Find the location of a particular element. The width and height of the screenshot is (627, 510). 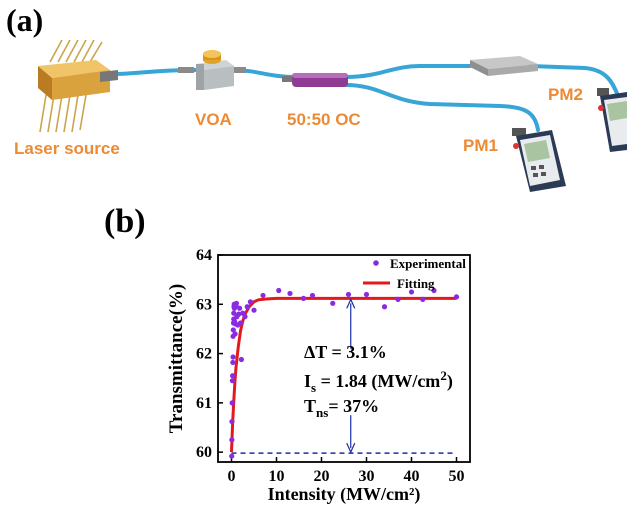

is-annotation-part: ) is located at coordinates (450, 381).